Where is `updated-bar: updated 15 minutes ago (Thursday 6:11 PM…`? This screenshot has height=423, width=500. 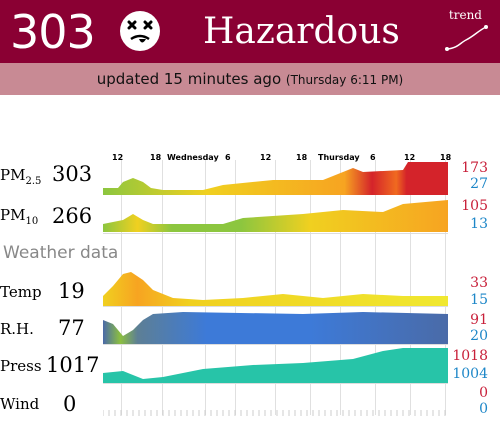 updated-bar: updated 15 minutes ago (Thursday 6:11 PM… is located at coordinates (250, 79).